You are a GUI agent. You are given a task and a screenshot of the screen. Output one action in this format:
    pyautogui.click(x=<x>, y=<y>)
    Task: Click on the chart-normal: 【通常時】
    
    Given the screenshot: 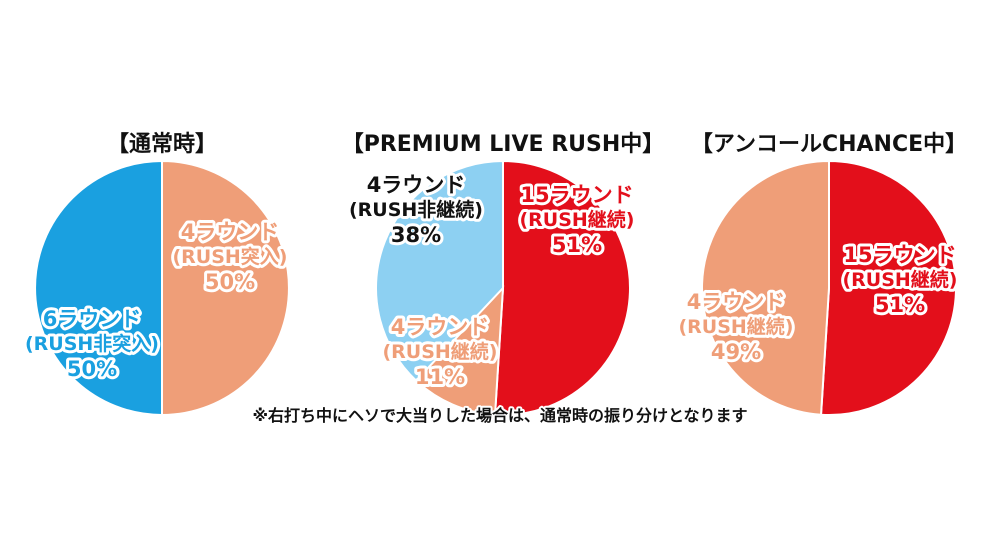 What is the action you would take?
    pyautogui.click(x=162, y=274)
    